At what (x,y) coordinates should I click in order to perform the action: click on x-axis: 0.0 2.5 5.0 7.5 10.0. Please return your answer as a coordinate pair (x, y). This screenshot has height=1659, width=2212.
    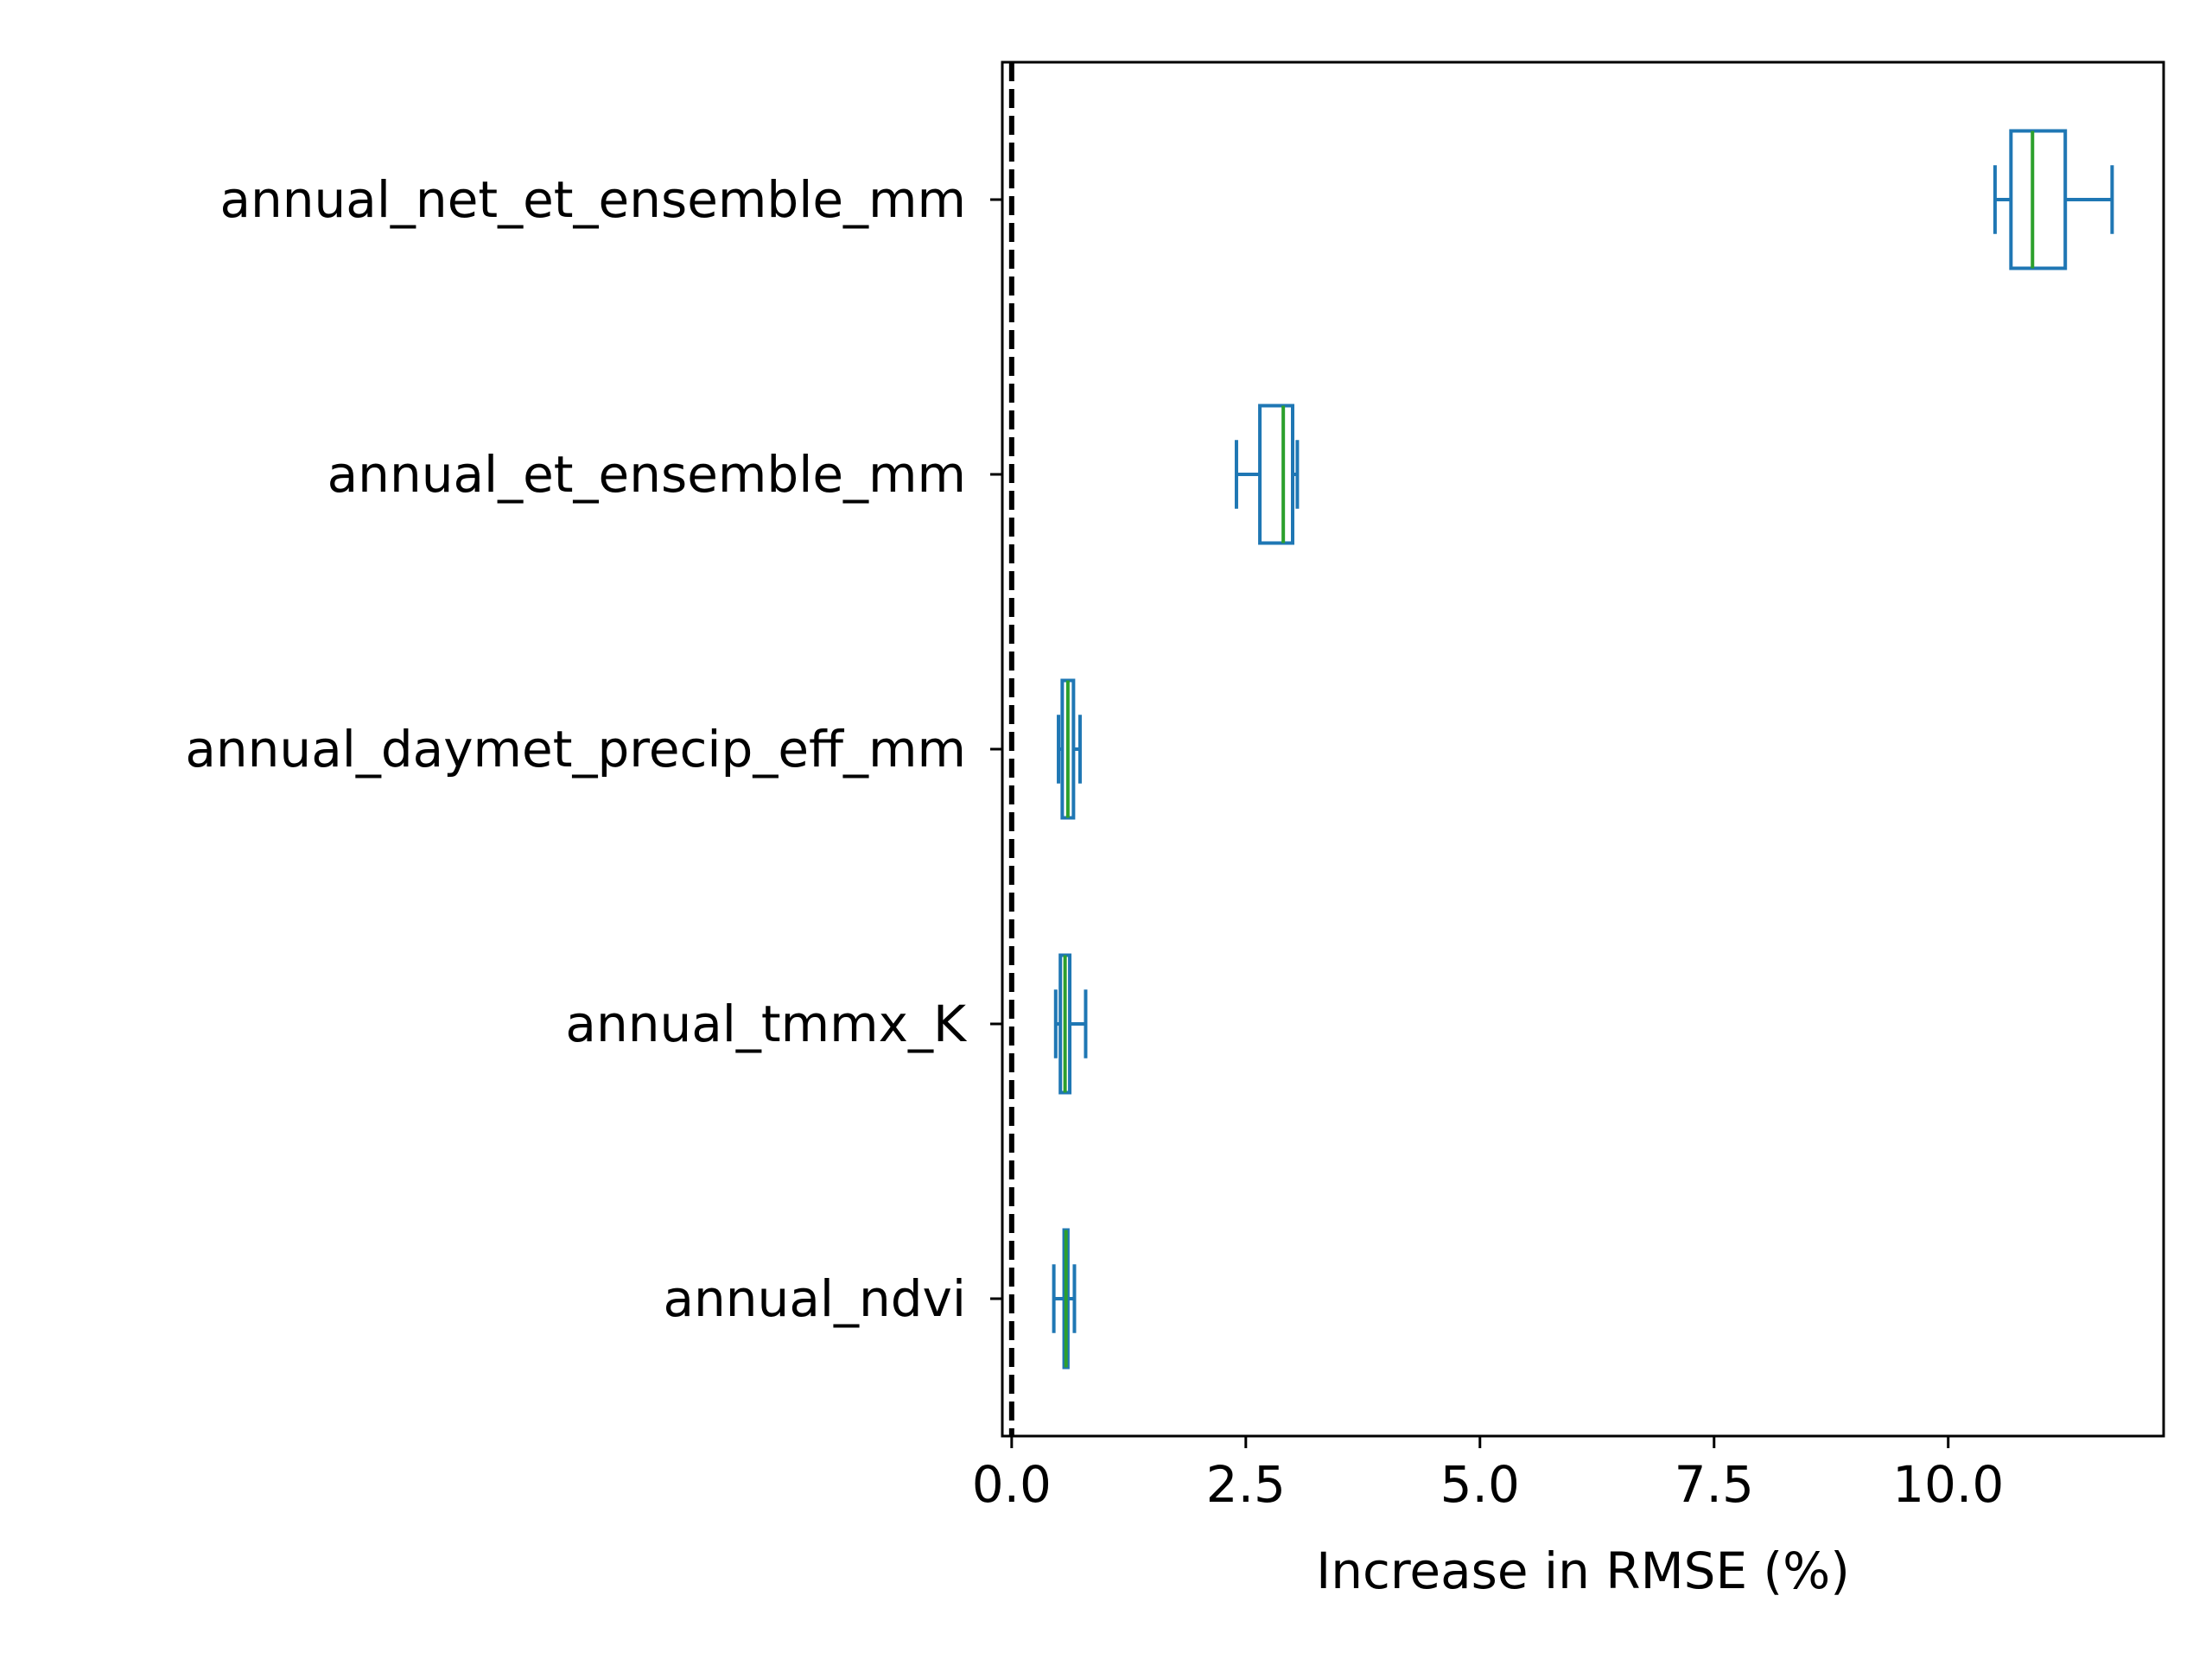
    Looking at the image, I should click on (1488, 1475).